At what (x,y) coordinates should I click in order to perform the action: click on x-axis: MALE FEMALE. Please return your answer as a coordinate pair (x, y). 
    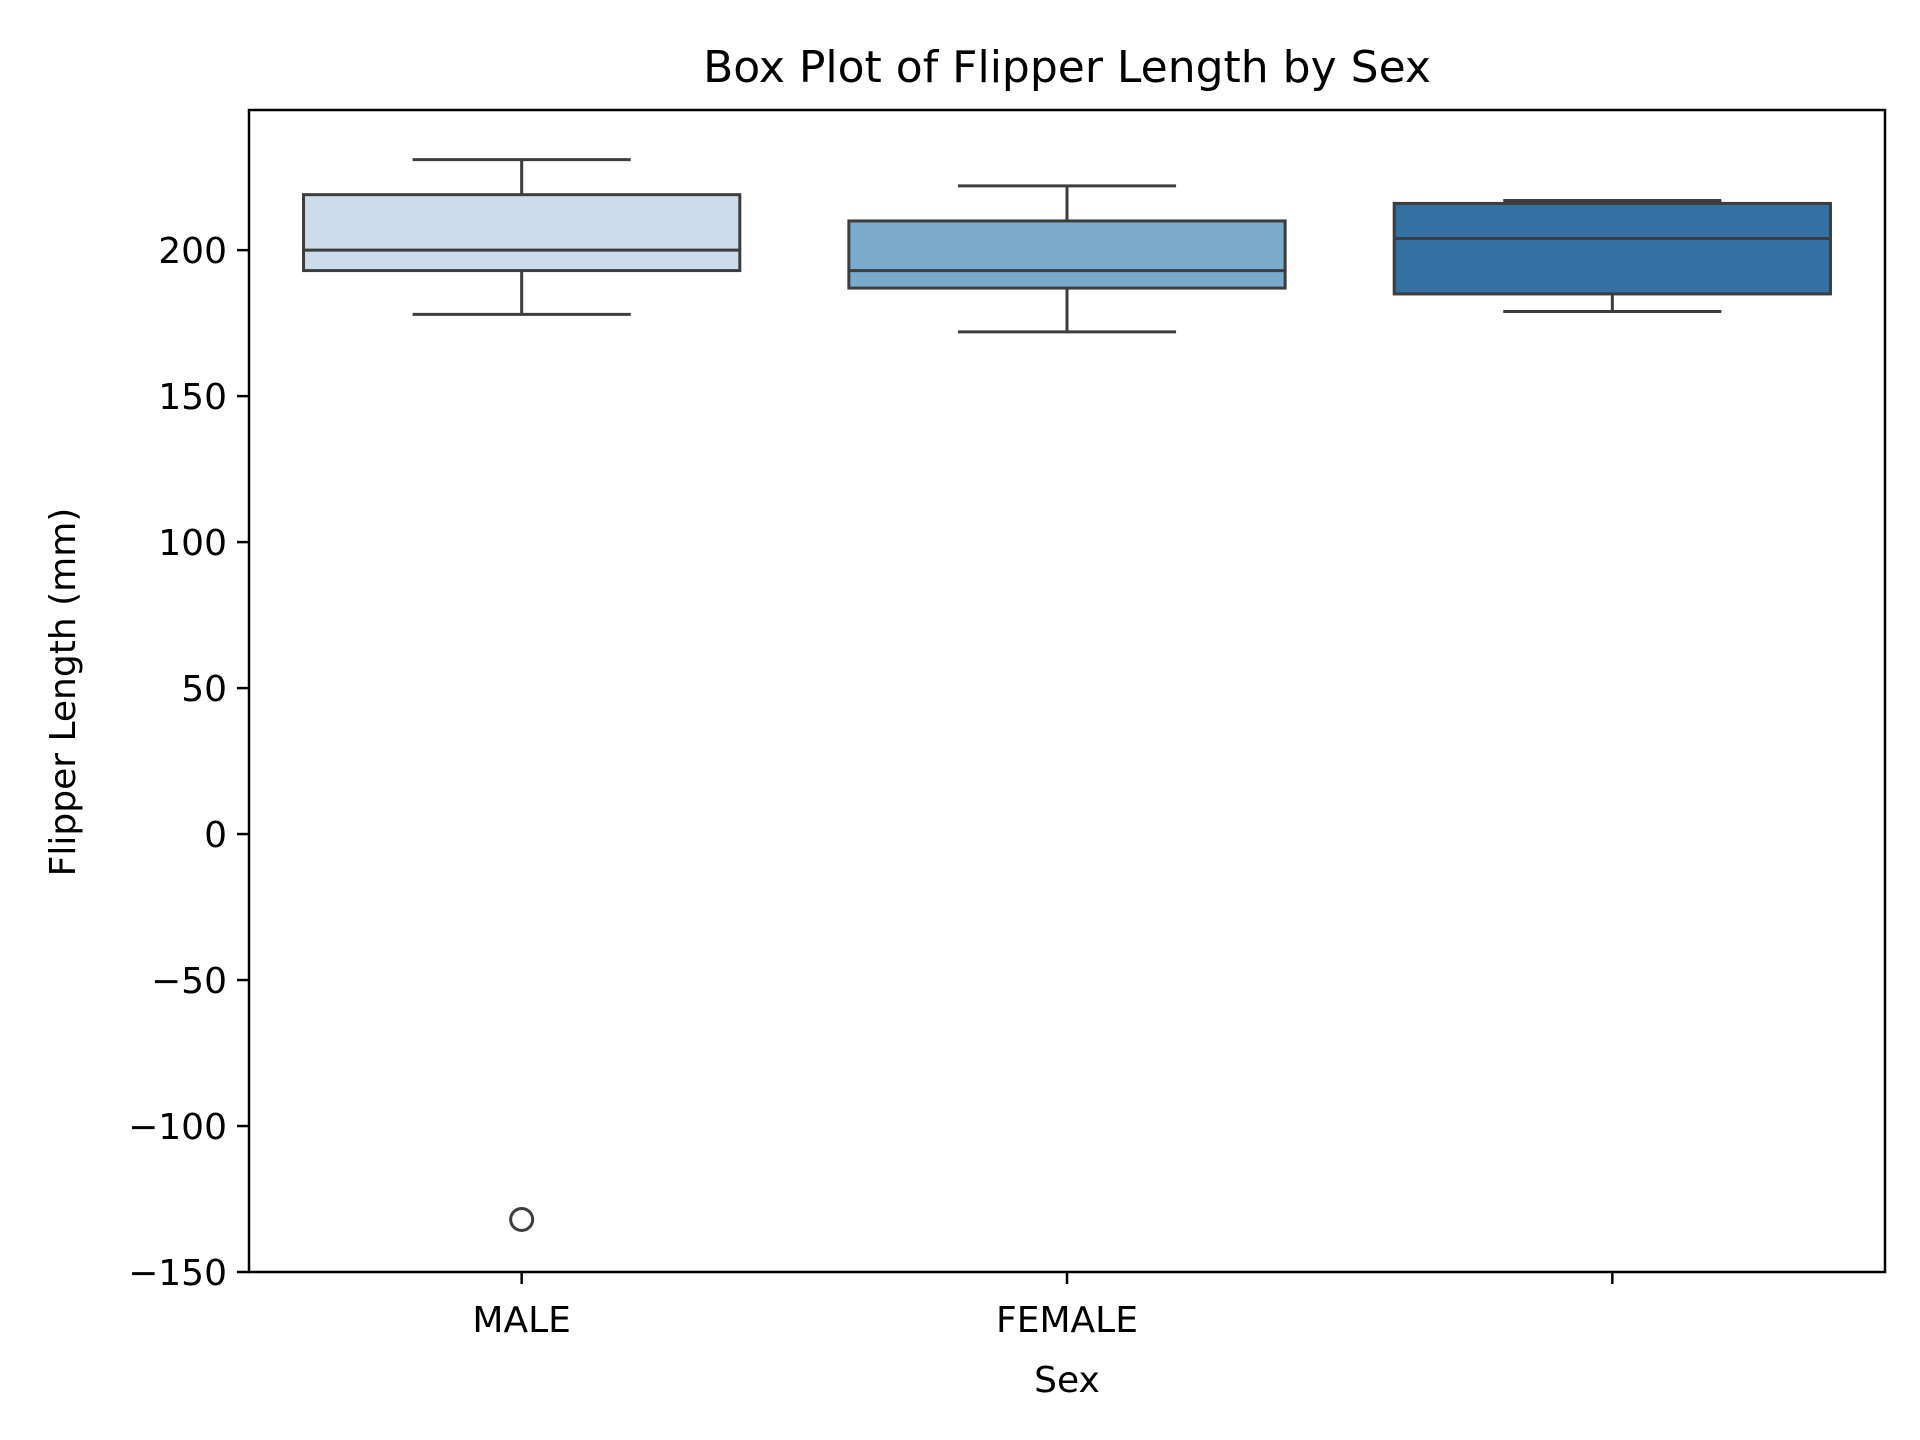
    Looking at the image, I should click on (1043, 1306).